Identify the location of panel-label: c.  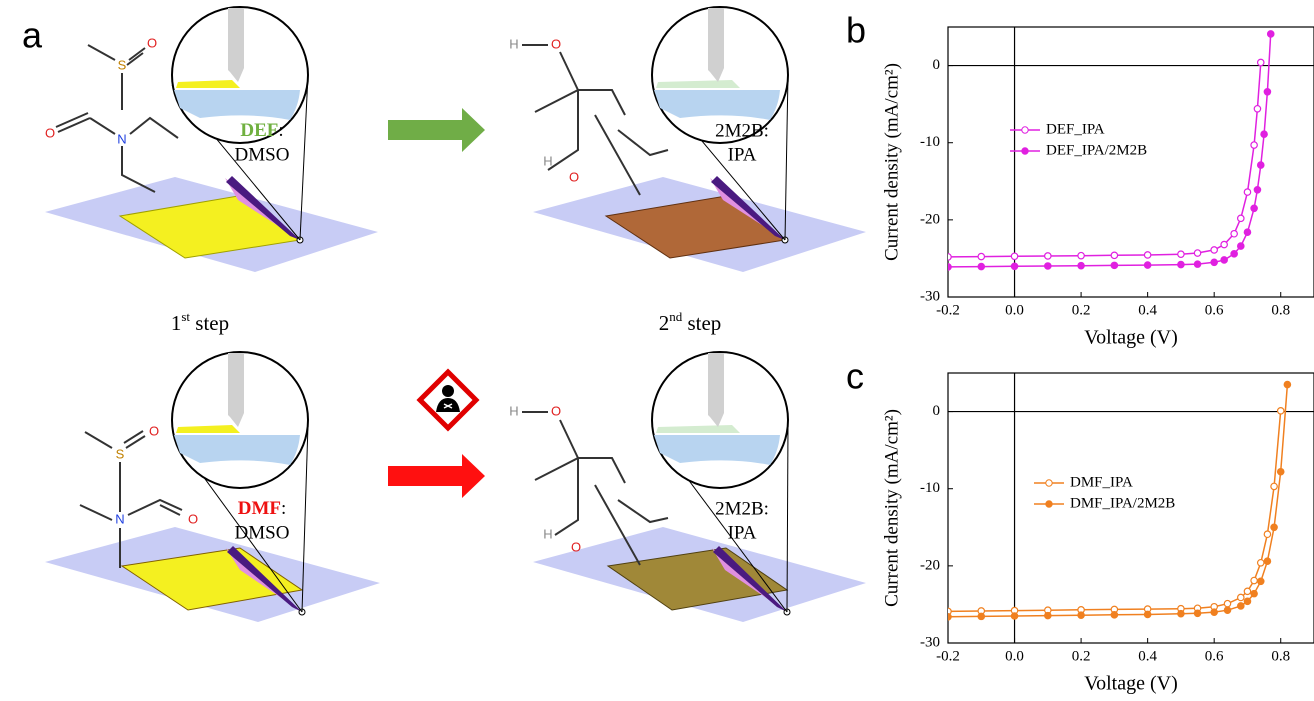
(855, 376).